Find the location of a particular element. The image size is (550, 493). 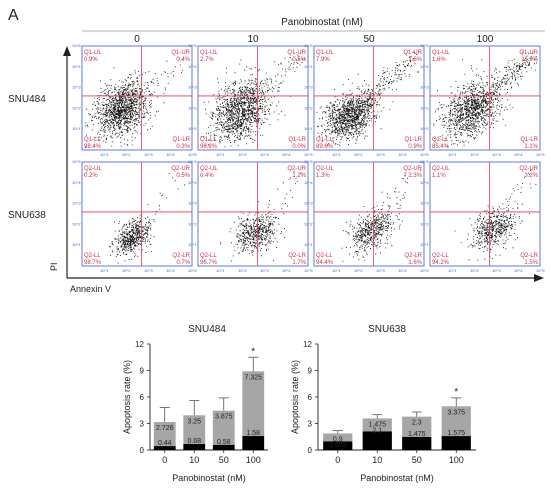

quadrant-ll-label: Q2-LL is located at coordinates (208, 256).